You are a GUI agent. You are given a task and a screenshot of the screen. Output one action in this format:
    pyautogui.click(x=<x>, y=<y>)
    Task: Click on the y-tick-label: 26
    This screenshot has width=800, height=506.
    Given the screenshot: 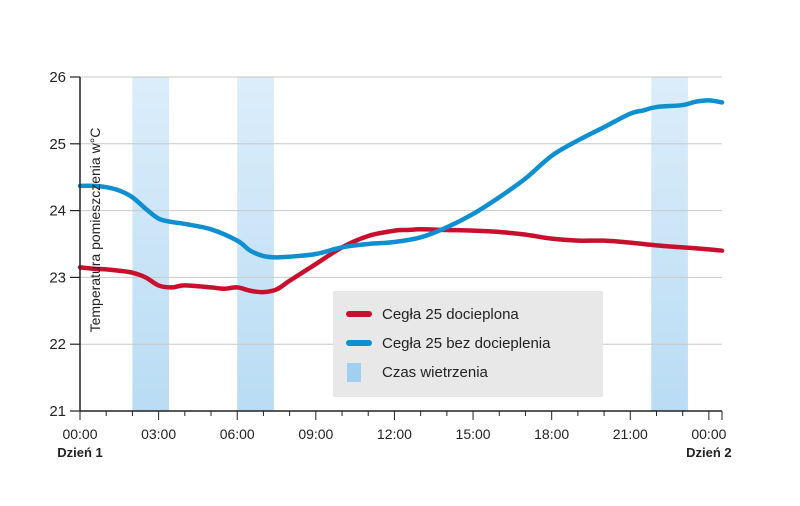 What is the action you would take?
    pyautogui.click(x=57, y=77)
    